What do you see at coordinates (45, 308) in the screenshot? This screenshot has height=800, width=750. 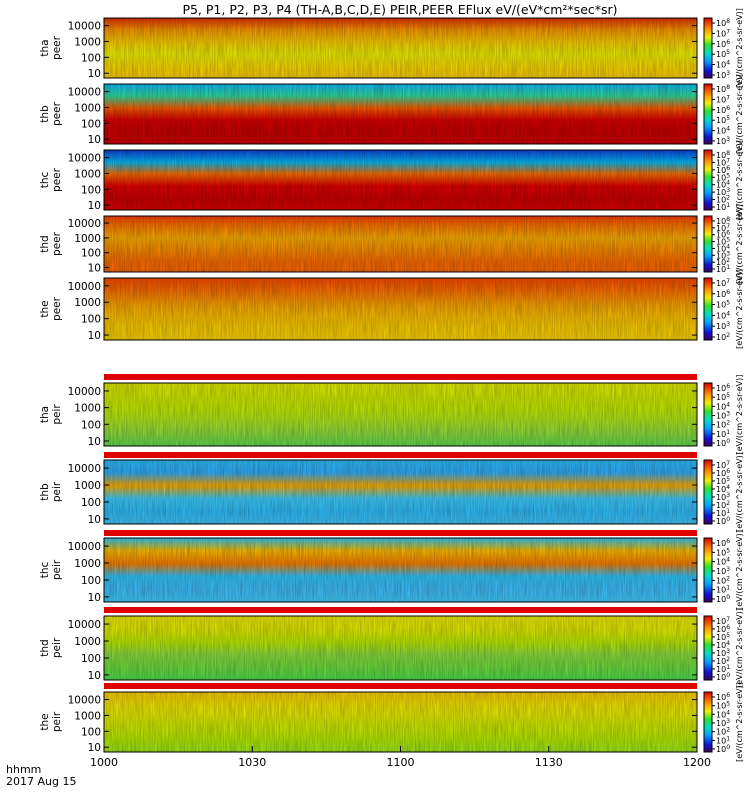 I see `y-axis-label: the` at bounding box center [45, 308].